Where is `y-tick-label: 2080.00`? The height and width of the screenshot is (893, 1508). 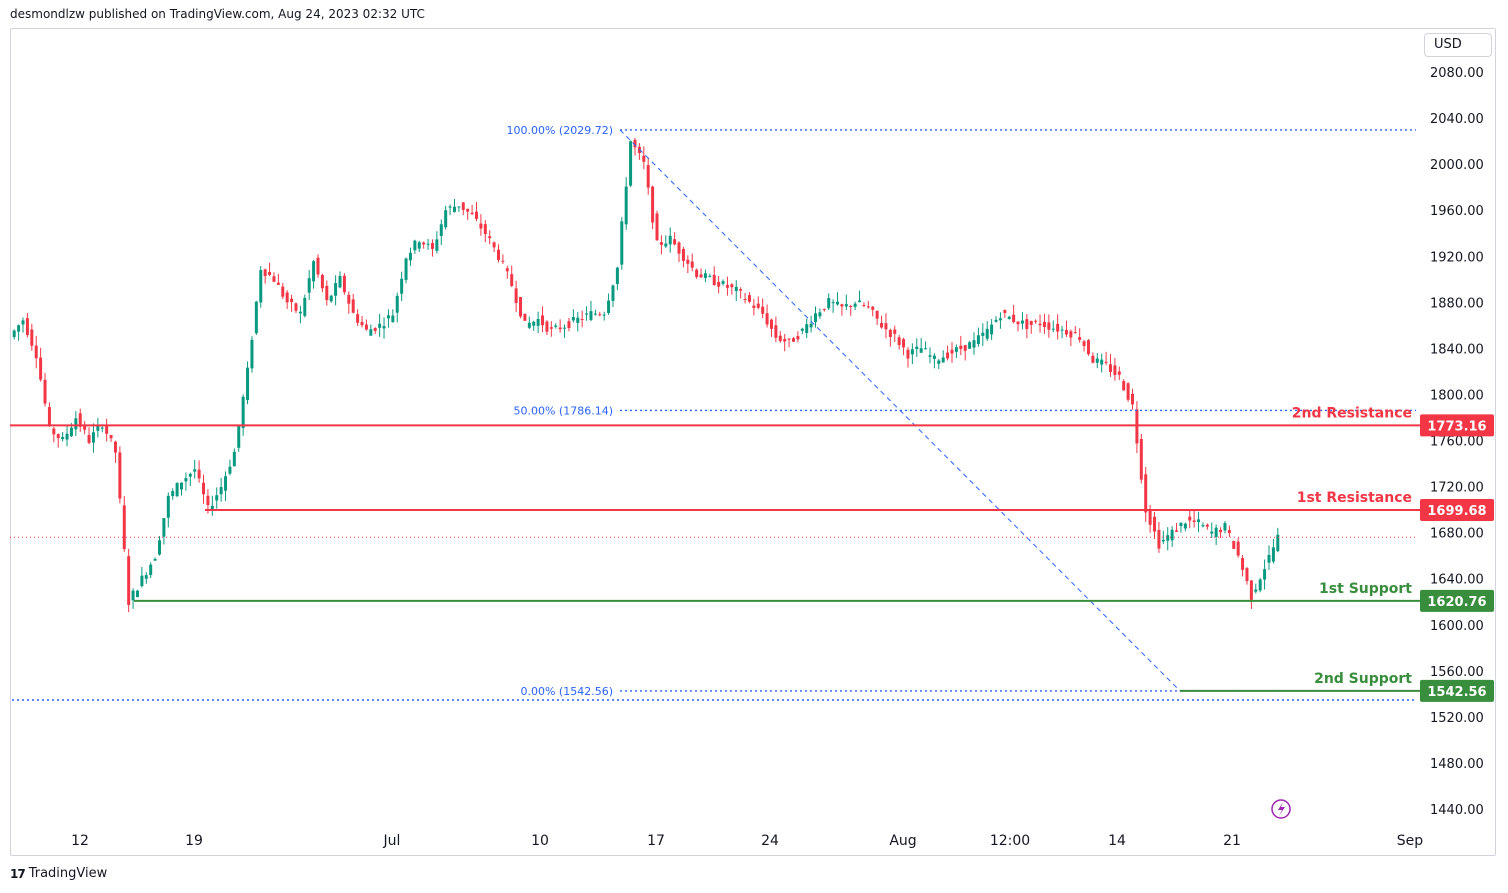
y-tick-label: 2080.00 is located at coordinates (1457, 73).